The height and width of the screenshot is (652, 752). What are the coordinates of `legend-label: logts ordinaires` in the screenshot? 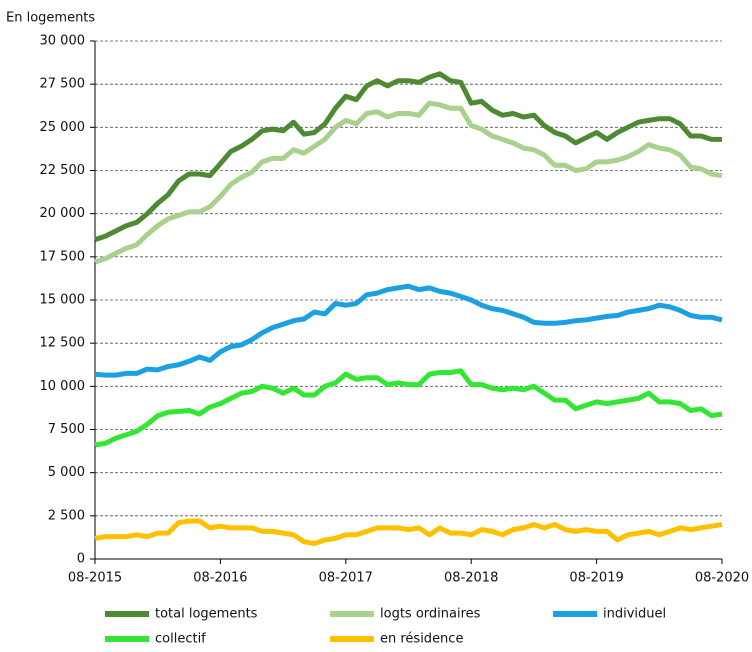 It's located at (430, 614).